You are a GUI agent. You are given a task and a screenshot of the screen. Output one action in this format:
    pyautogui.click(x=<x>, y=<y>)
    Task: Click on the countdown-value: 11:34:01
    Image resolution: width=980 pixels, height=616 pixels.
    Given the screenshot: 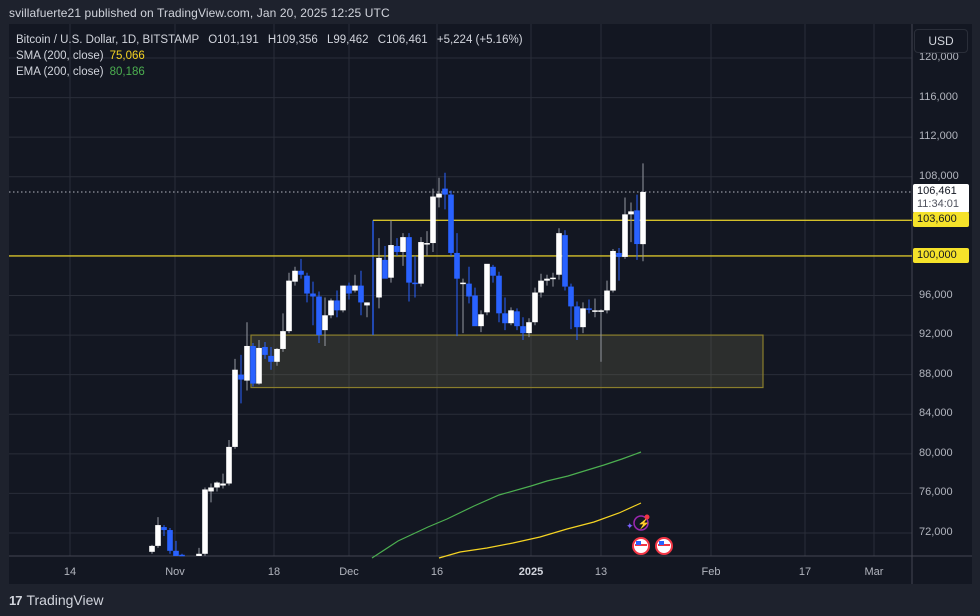 What is the action you would take?
    pyautogui.click(x=938, y=204)
    